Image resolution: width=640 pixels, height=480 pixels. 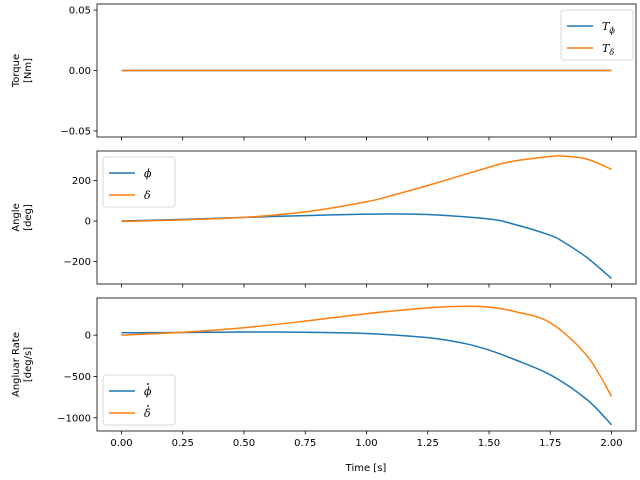 I want to click on x-tick-label: 0.00, so click(x=121, y=443).